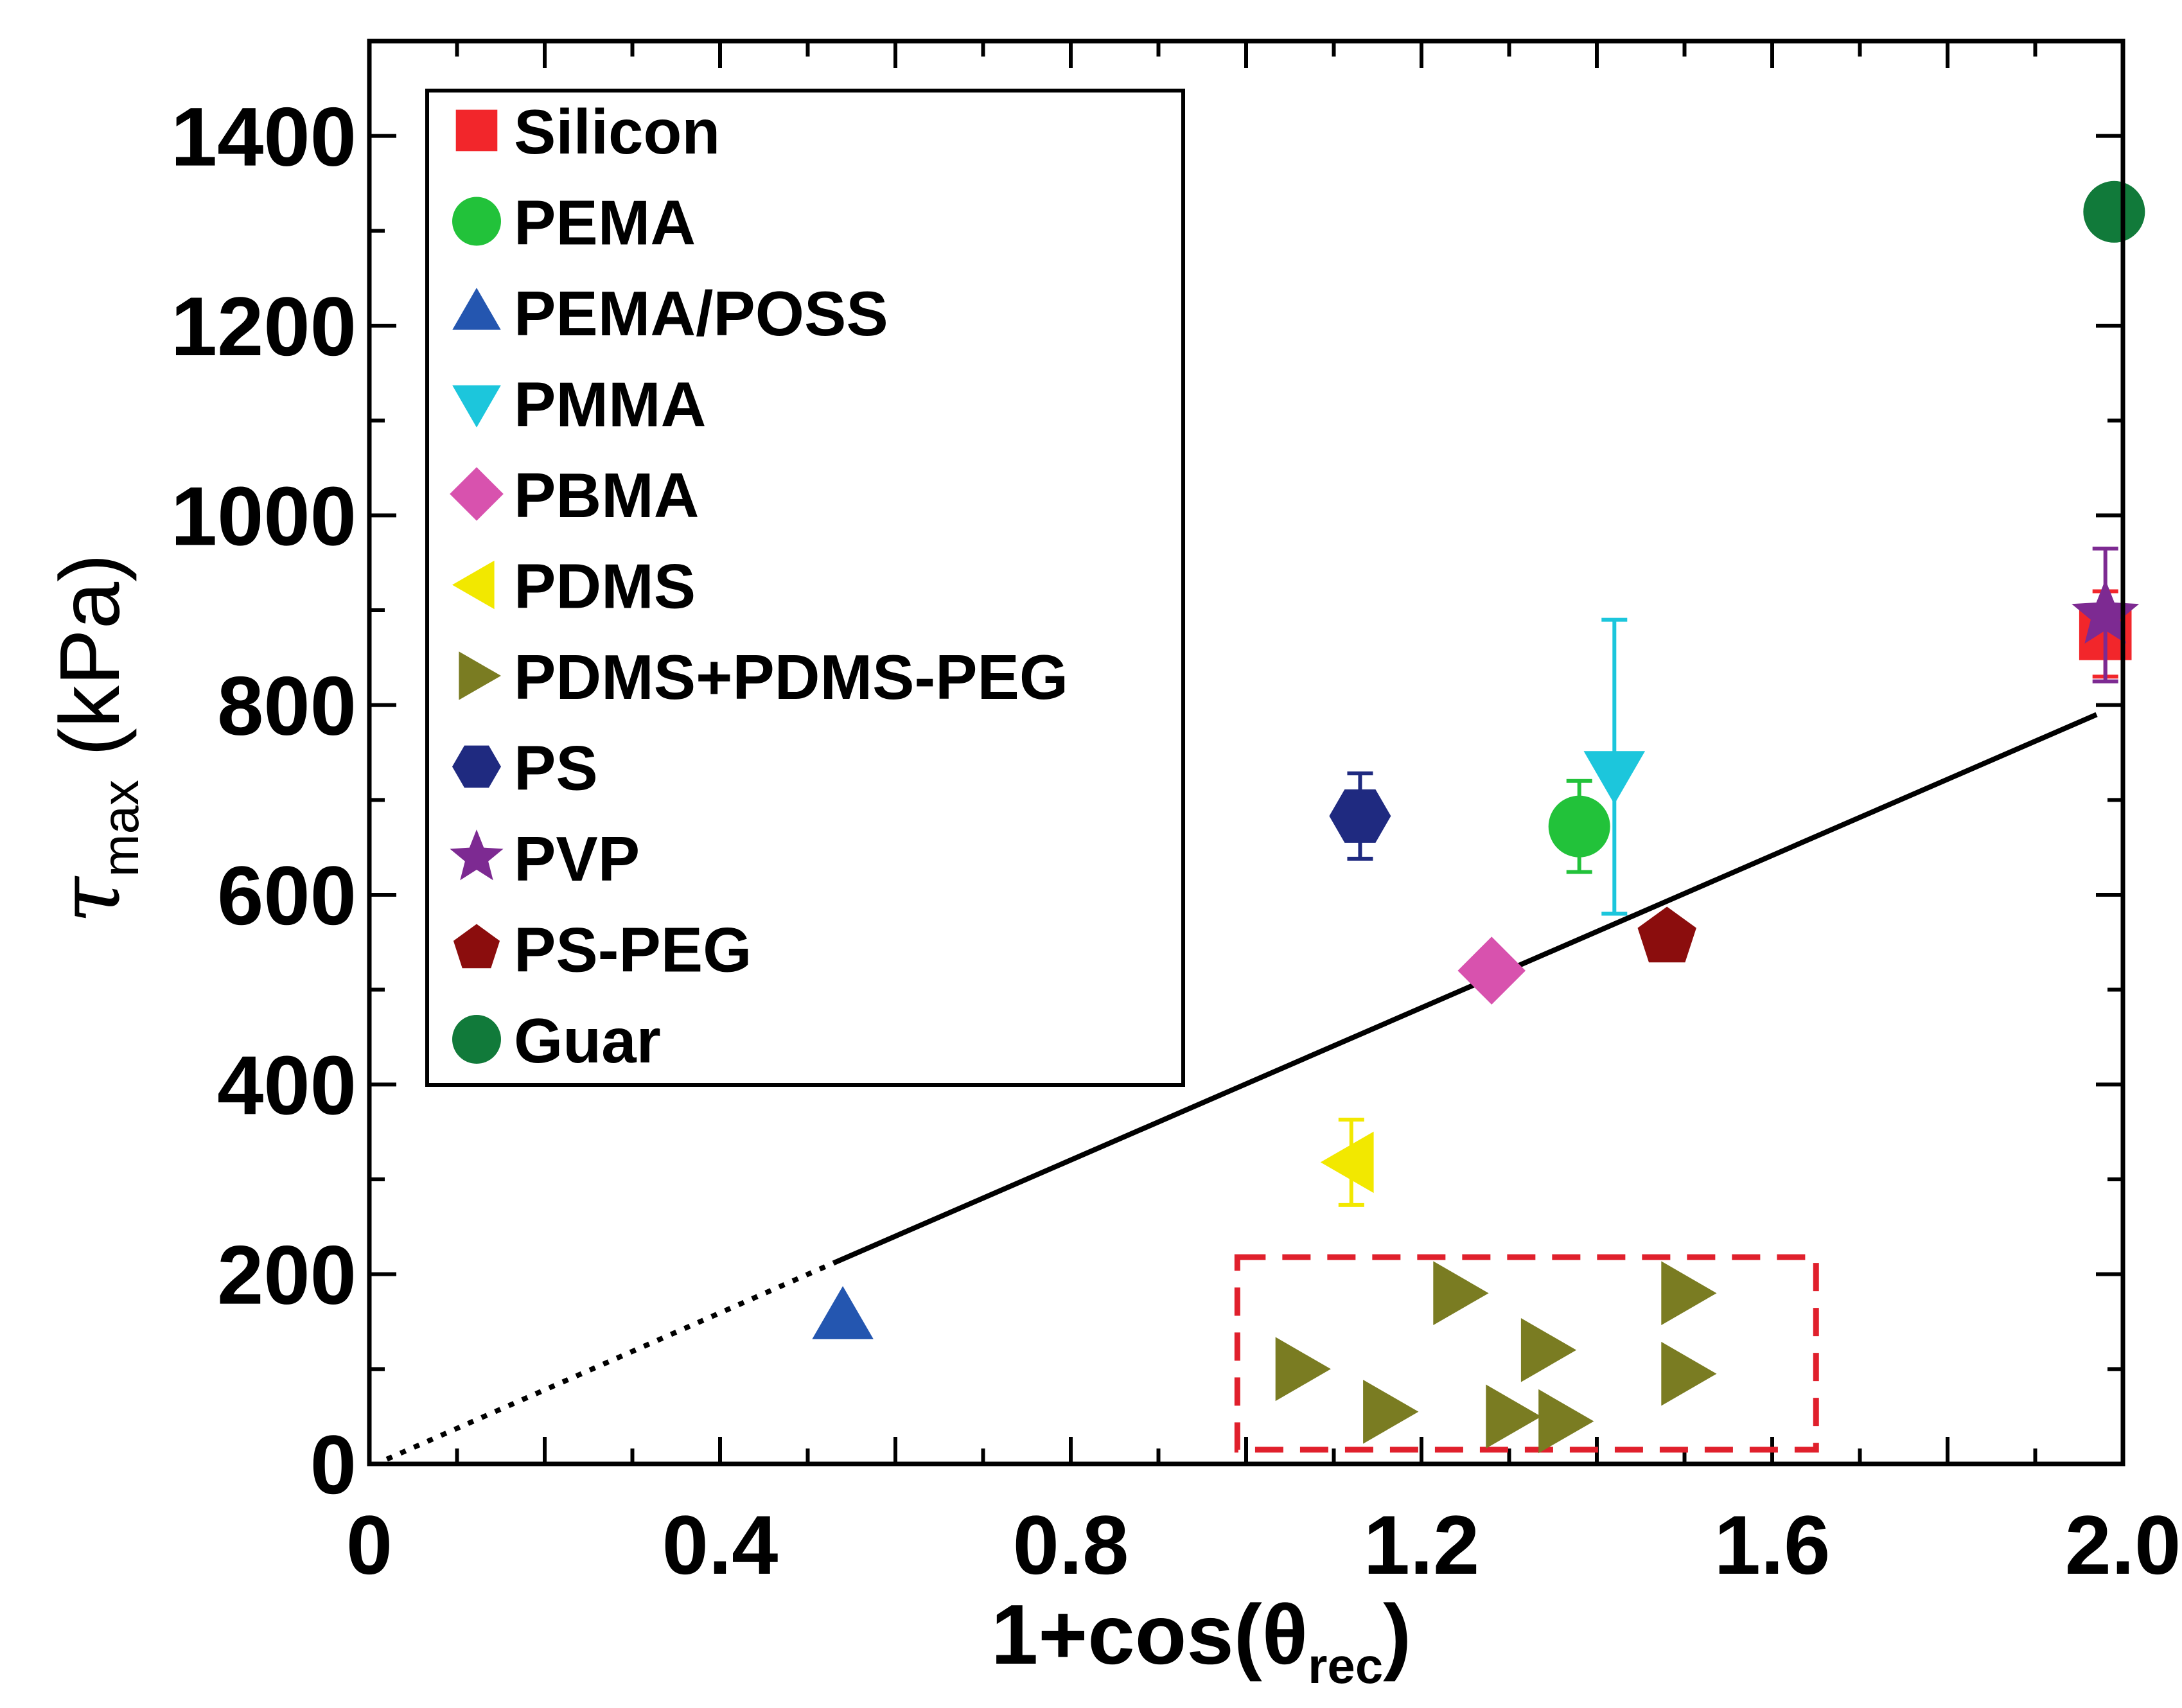 Image resolution: width=2182 pixels, height=1708 pixels. What do you see at coordinates (286, 1275) in the screenshot?
I see `y-tick-label: 200` at bounding box center [286, 1275].